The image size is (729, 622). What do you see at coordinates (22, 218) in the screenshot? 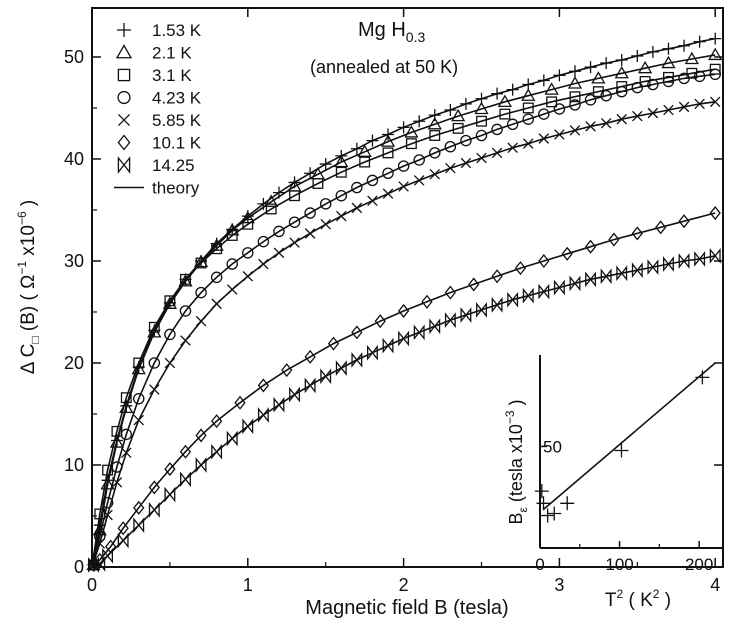
I see `y-label-sup2: −6` at bounding box center [22, 218].